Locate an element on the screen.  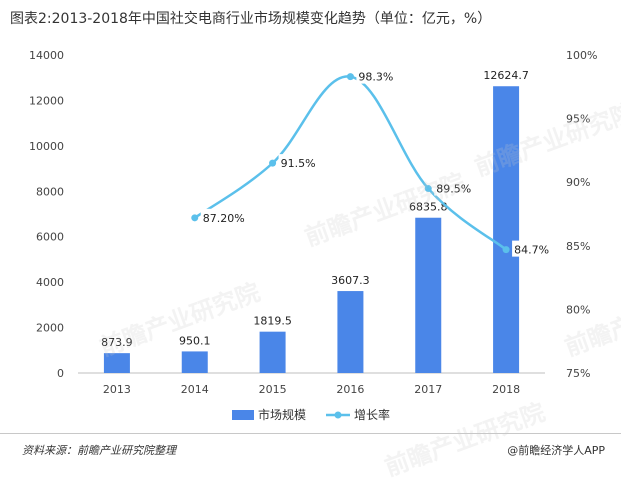
y-right-tick-label: 85% is located at coordinates (578, 246).